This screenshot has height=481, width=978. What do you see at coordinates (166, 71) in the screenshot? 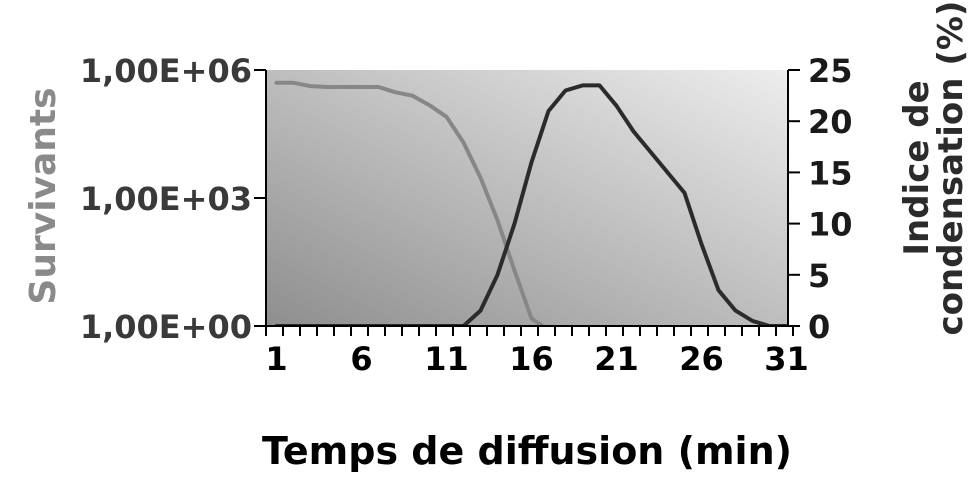
I see `y-left-tick-label: 1,00E+06` at bounding box center [166, 71].